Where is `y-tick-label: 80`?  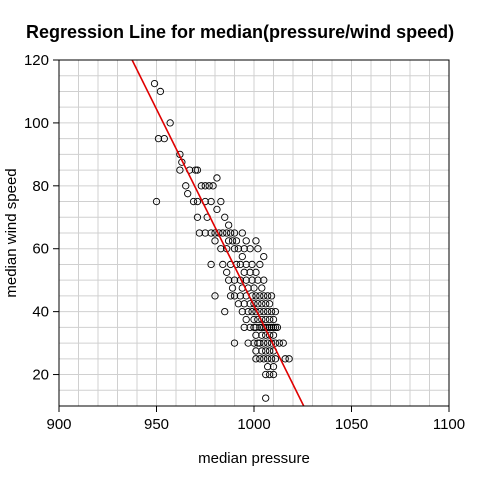 y-tick-label: 80 is located at coordinates (40, 186).